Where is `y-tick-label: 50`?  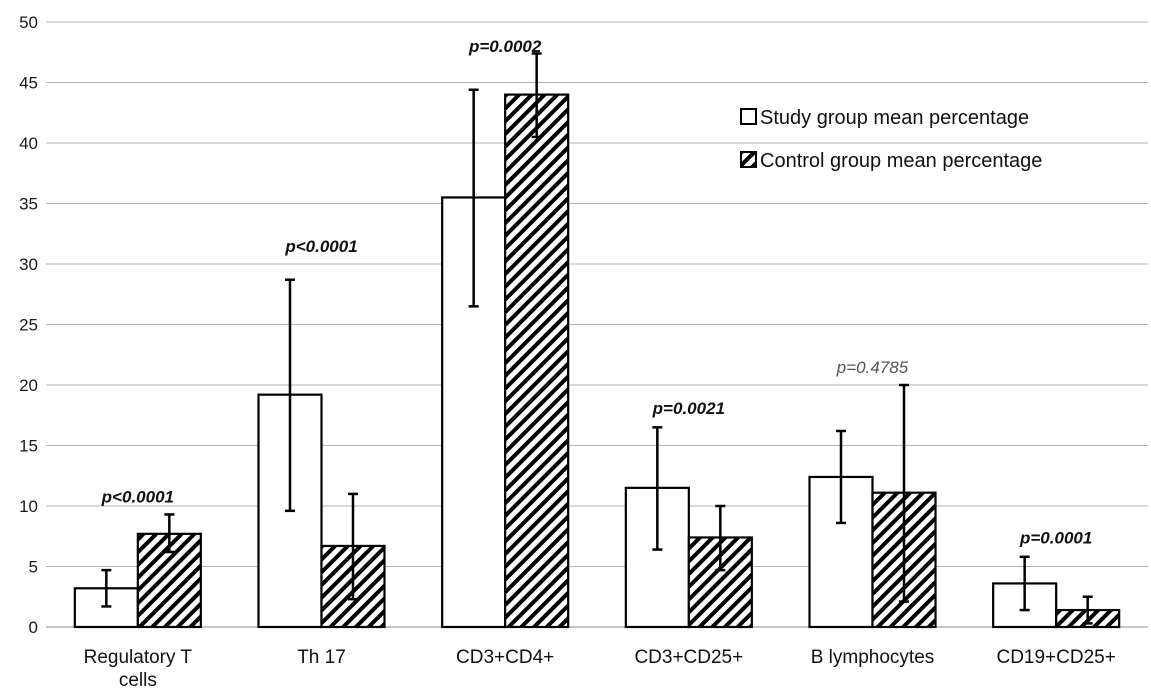
y-tick-label: 50 is located at coordinates (28, 22).